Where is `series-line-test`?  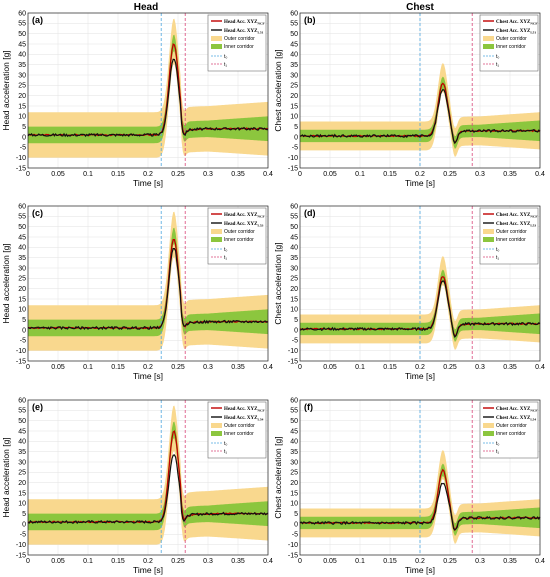 series-line-test is located at coordinates (420, 116).